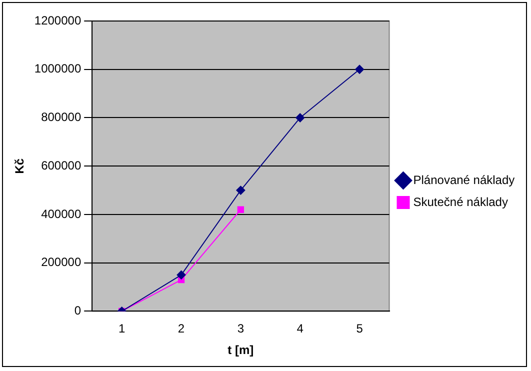  What do you see at coordinates (122, 329) in the screenshot?
I see `x-tick-label: 1` at bounding box center [122, 329].